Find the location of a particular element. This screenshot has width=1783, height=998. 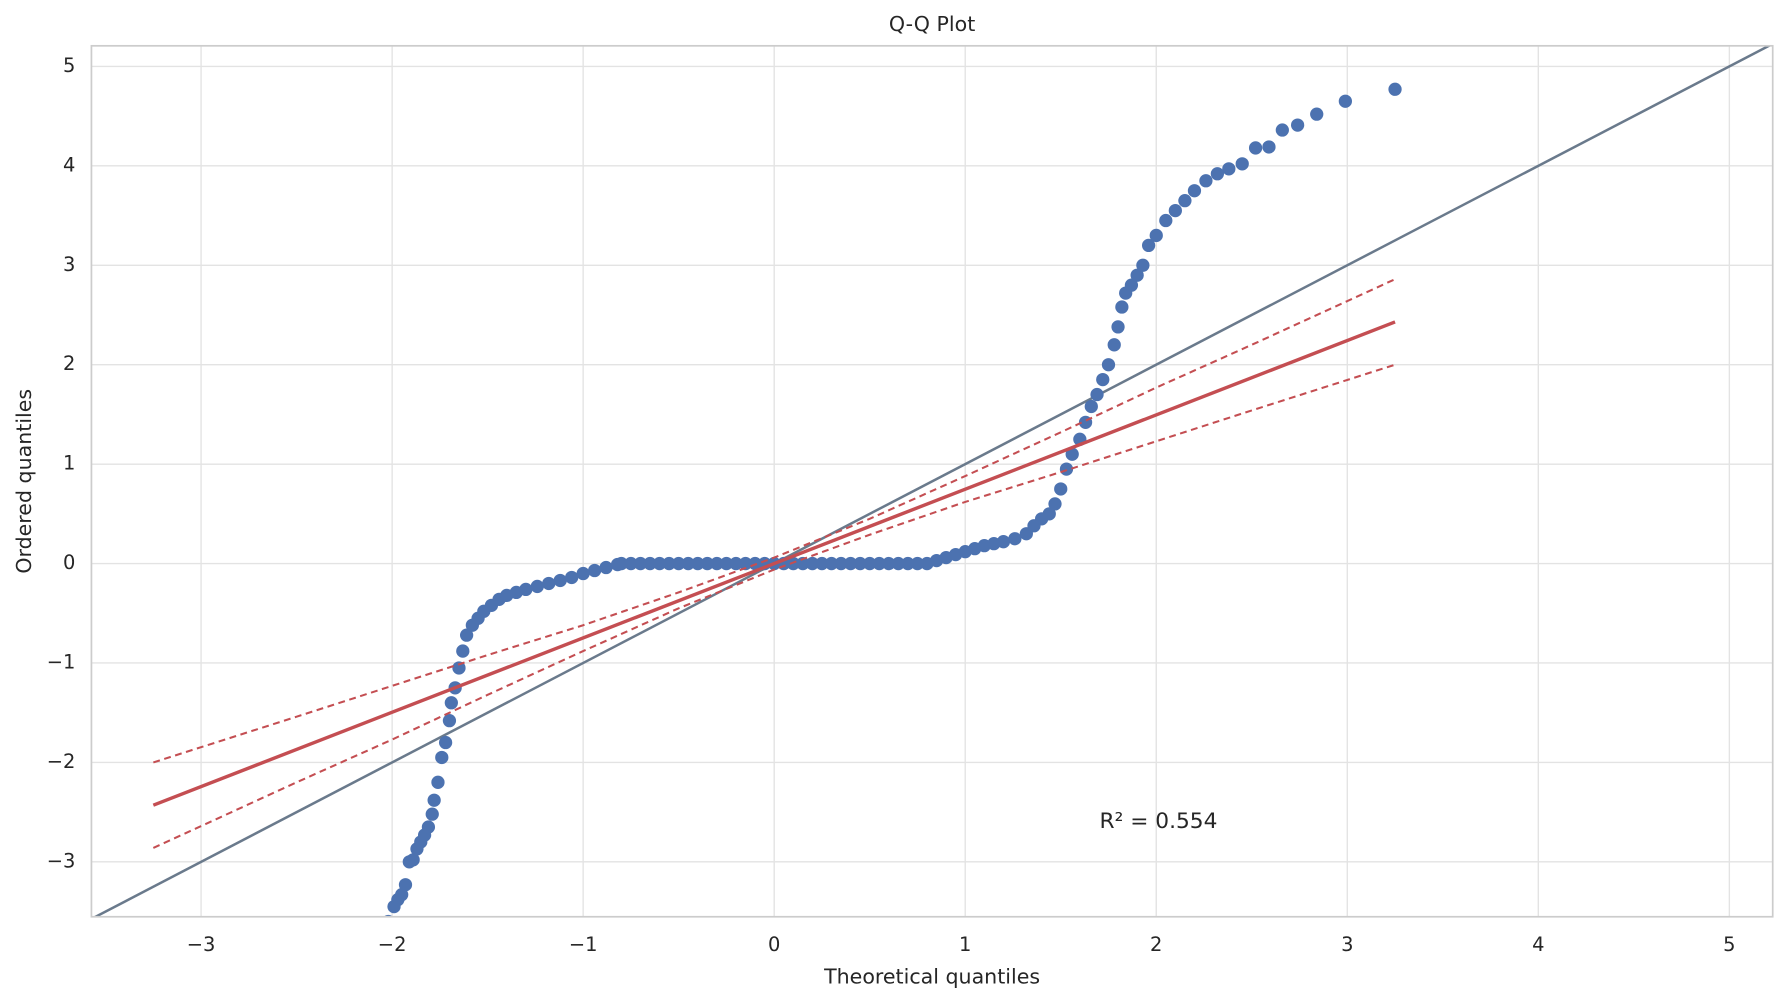

x-tick-label: 5 is located at coordinates (1729, 944).